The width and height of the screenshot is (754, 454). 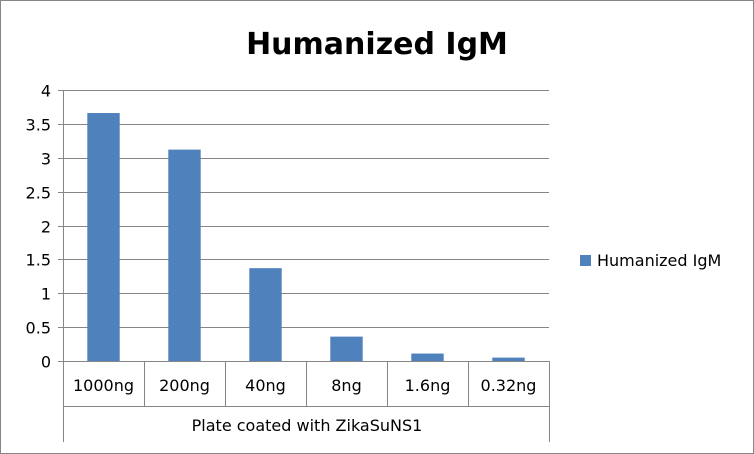 What do you see at coordinates (38, 260) in the screenshot?
I see `y-tick-label: 1.5` at bounding box center [38, 260].